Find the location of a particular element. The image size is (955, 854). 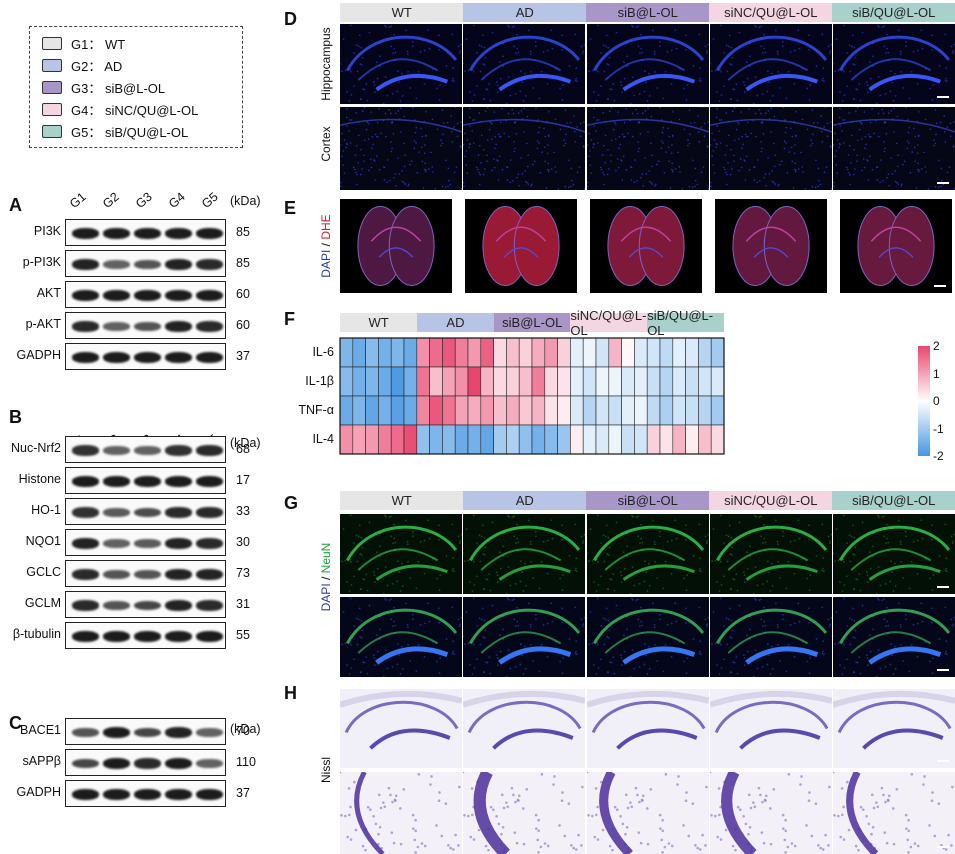

heatmap-row-label: IL-4 is located at coordinates (323, 439).